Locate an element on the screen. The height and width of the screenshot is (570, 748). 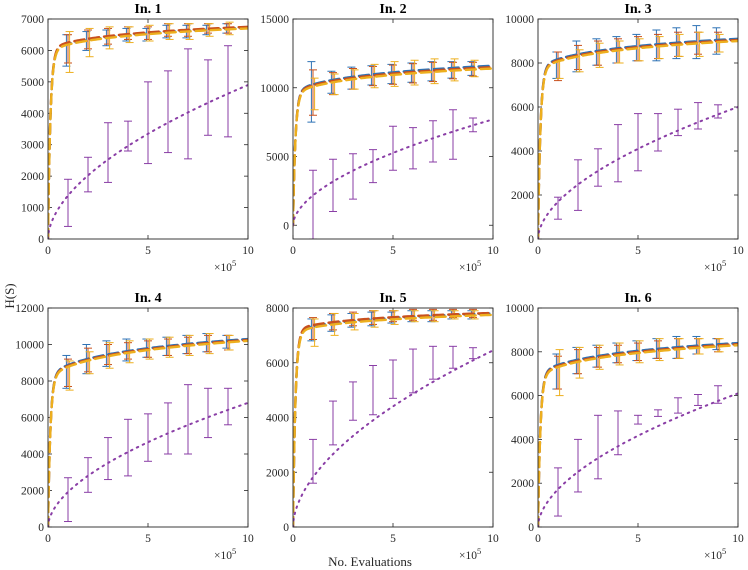
panel-5: In. 5 0 2000 4000 6000 8000 0 5 10 ×10⁵ is located at coordinates (382, 426).